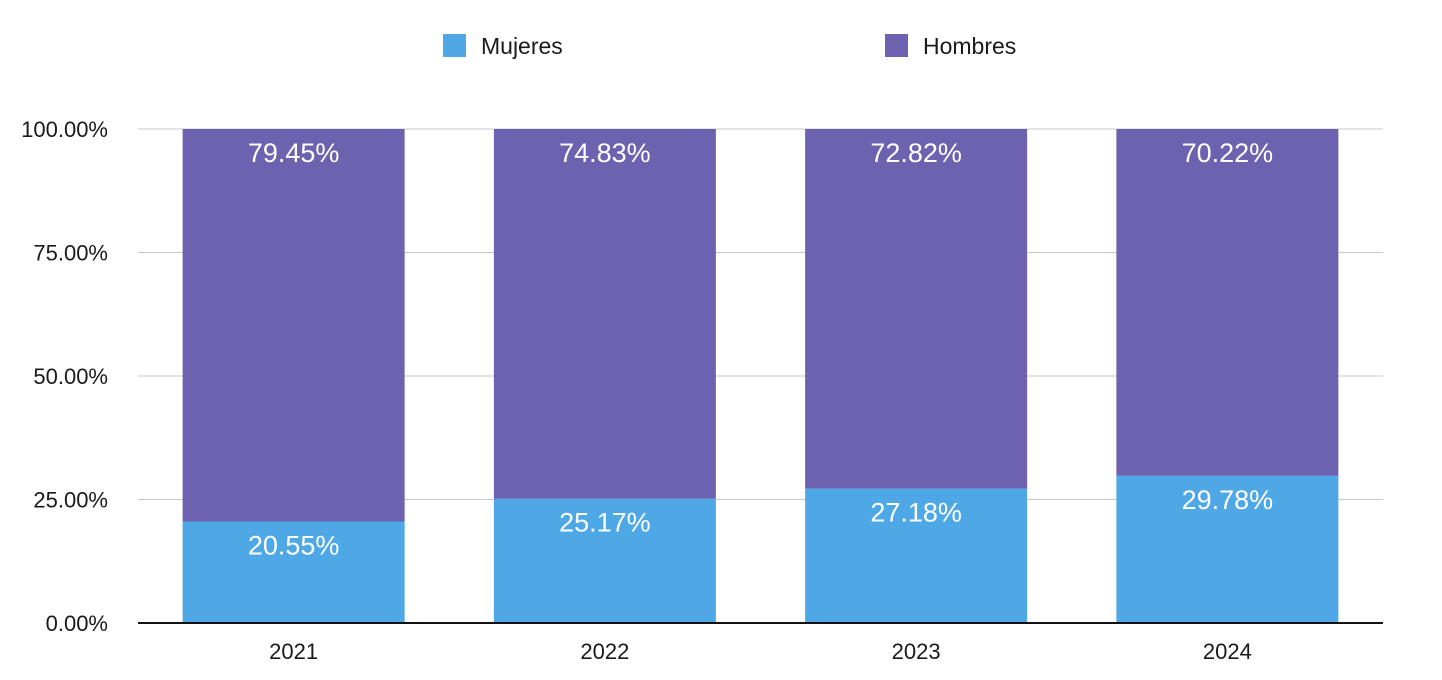 The width and height of the screenshot is (1442, 680). Describe the element at coordinates (896, 45) in the screenshot. I see `legend-swatch-hombres` at that location.